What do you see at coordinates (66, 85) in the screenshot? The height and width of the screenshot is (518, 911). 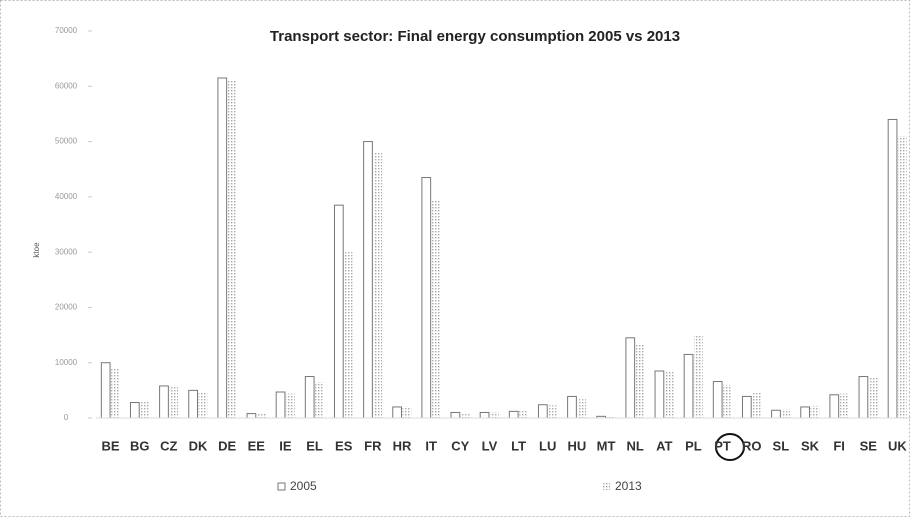 I see `y-tick-label: 60000` at bounding box center [66, 85].